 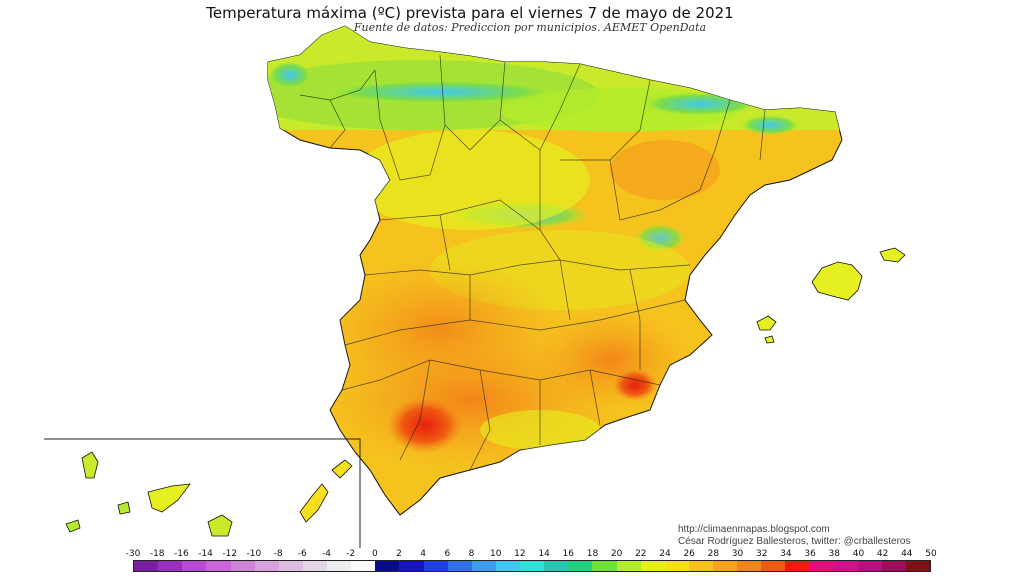 I want to click on legend-label: 22, so click(x=641, y=554).